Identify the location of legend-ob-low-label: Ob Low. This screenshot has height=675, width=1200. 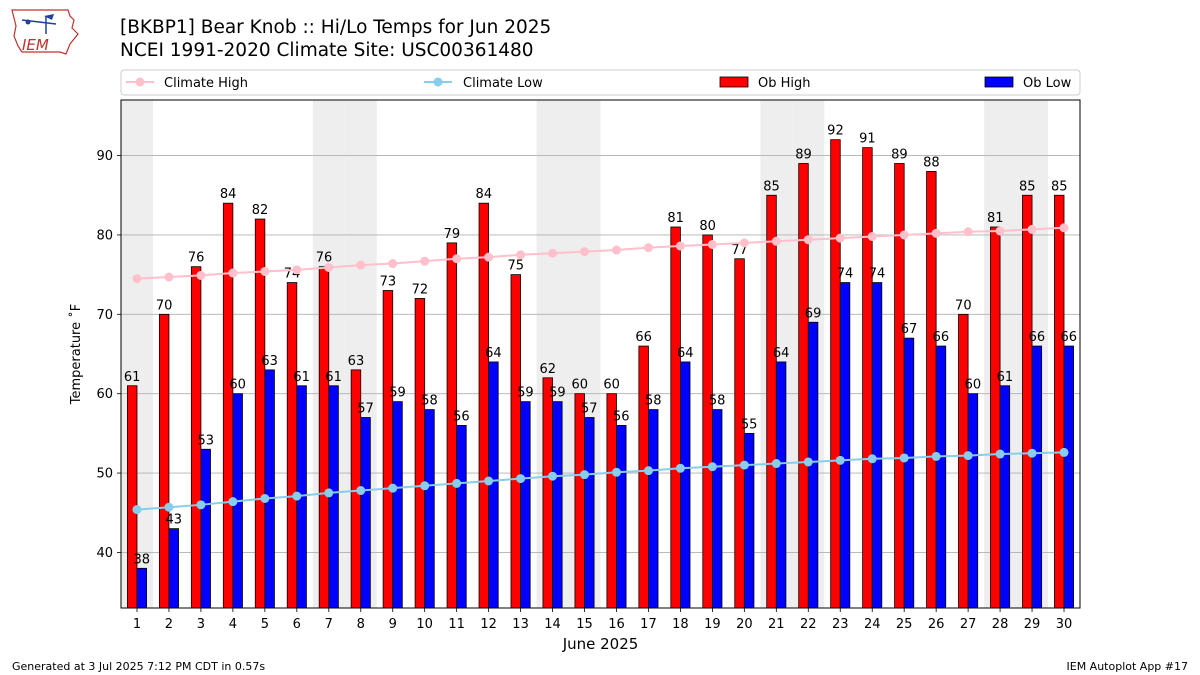
(1047, 83).